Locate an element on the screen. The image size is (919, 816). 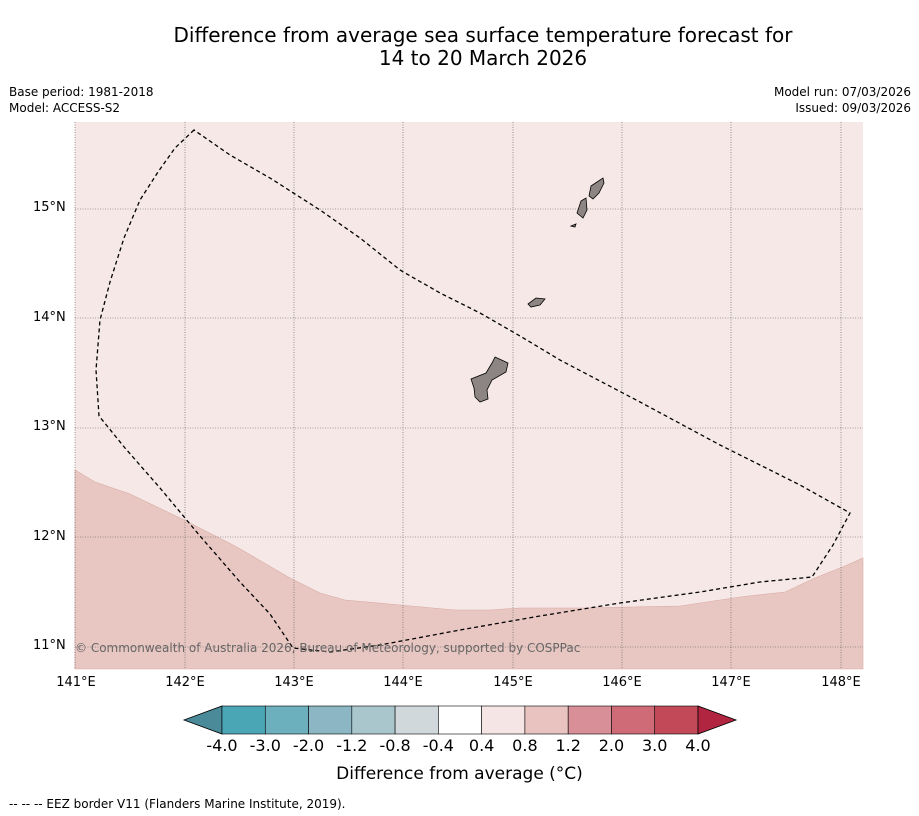
colorbar-tick-label: 0.4 is located at coordinates (481, 745).